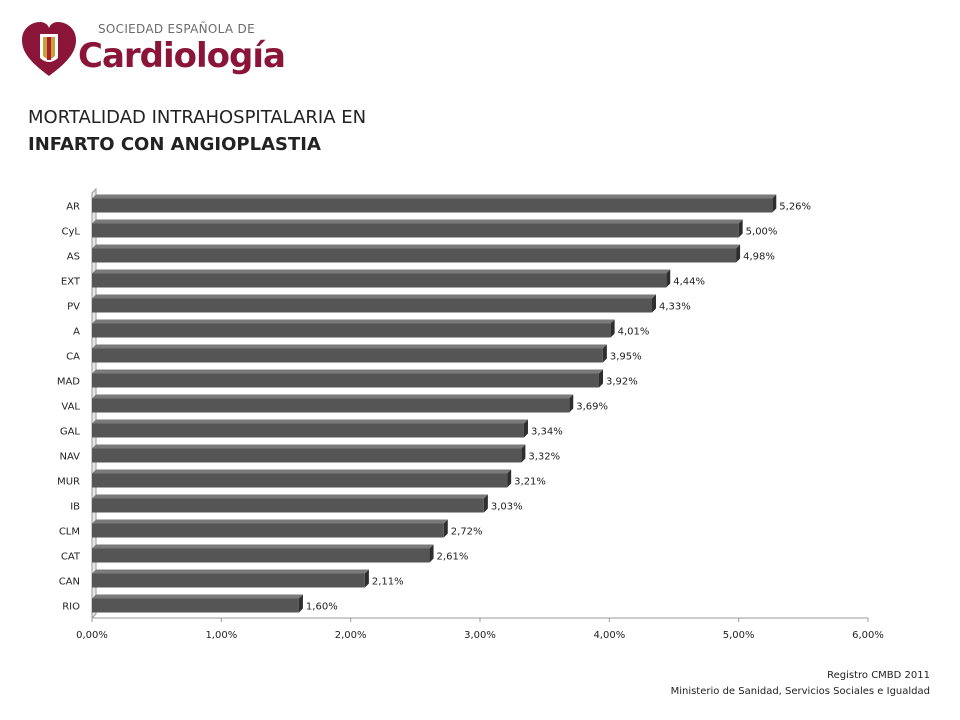  What do you see at coordinates (322, 607) in the screenshot?
I see `data-label: 1,60%` at bounding box center [322, 607].